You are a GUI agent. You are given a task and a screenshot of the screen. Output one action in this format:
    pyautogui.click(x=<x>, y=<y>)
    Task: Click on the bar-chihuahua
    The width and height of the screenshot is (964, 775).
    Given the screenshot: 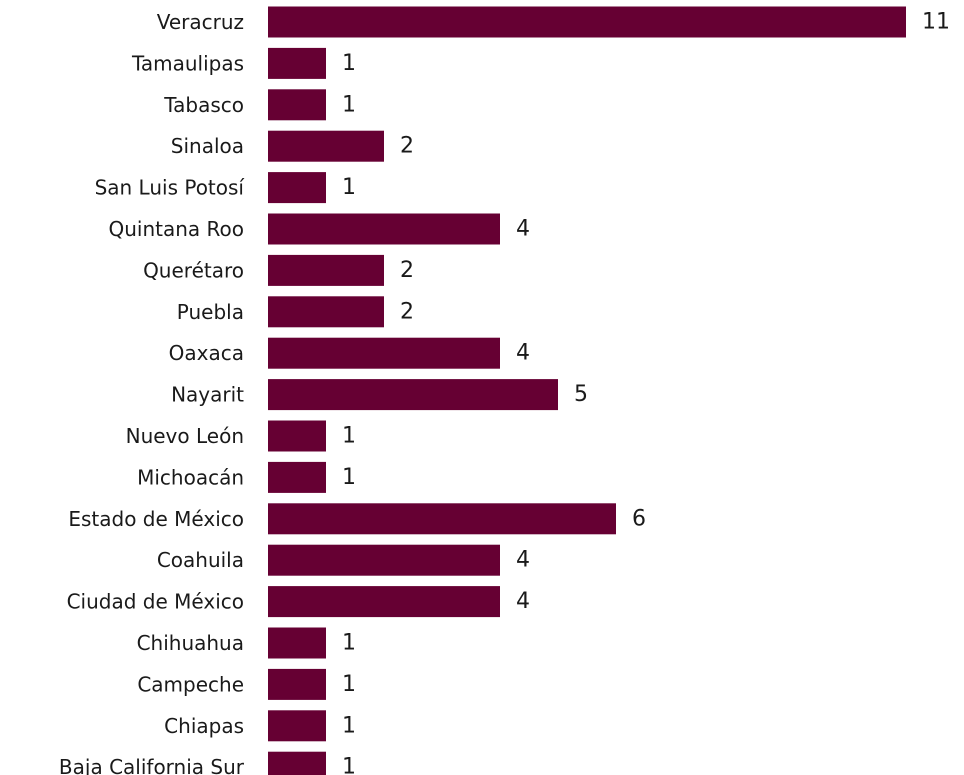 What is the action you would take?
    pyautogui.click(x=297, y=643)
    